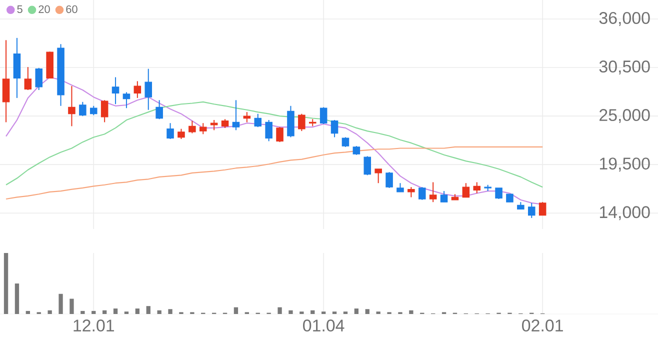 The image size is (658, 342). I want to click on y-tick-label: 14,000, so click(625, 213).